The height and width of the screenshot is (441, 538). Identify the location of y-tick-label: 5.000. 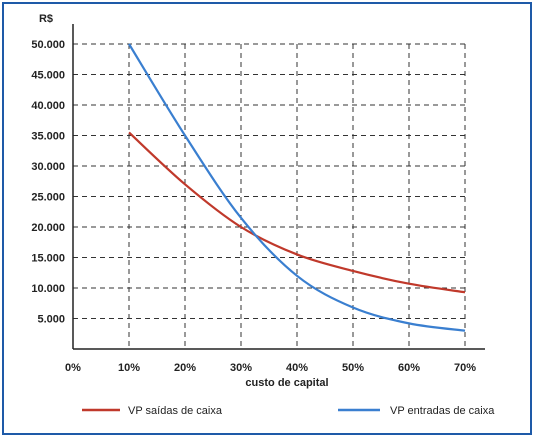
(51, 320).